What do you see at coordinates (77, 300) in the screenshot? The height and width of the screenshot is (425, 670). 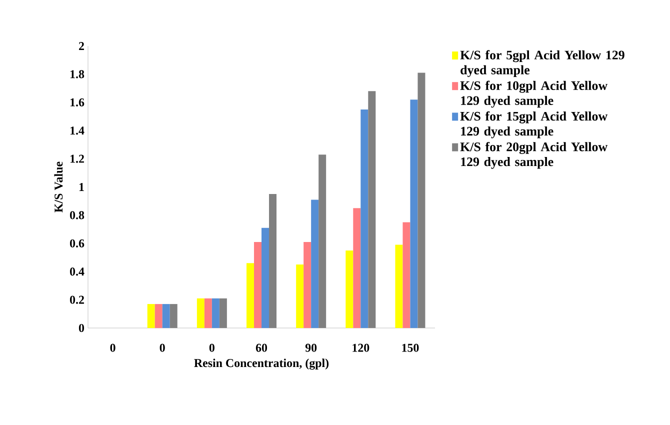 I see `y-tick-label: 0.2` at bounding box center [77, 300].